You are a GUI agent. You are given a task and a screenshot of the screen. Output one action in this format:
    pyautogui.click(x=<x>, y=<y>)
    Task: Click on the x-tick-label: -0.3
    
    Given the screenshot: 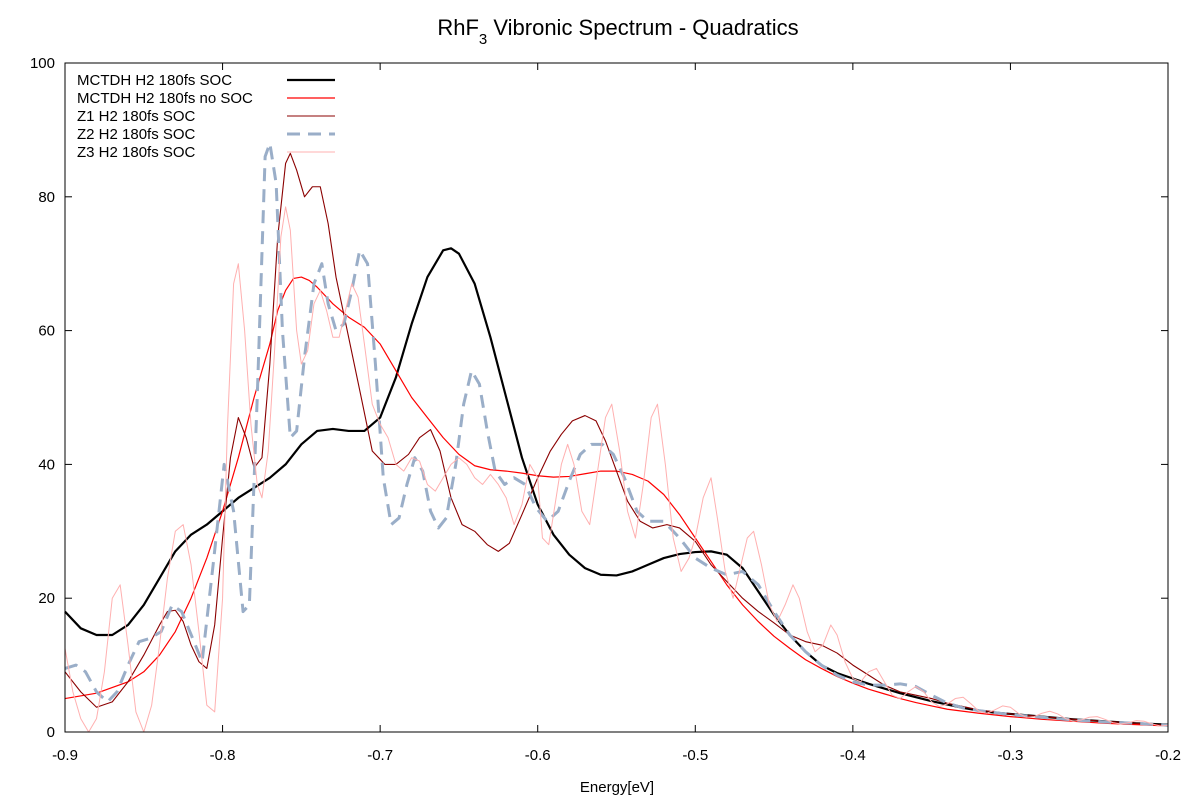 What is the action you would take?
    pyautogui.click(x=1010, y=755)
    